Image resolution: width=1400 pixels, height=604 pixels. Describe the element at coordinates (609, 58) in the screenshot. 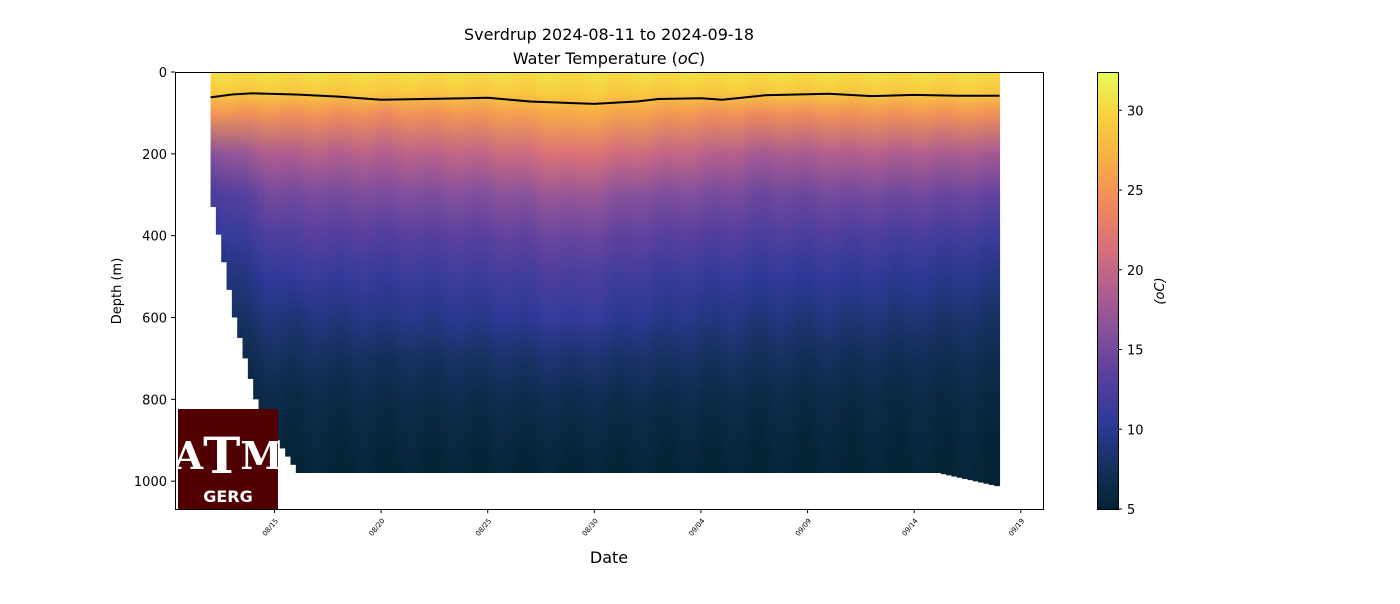

I see `chart-subtitle: Water Temperature (oC)` at that location.